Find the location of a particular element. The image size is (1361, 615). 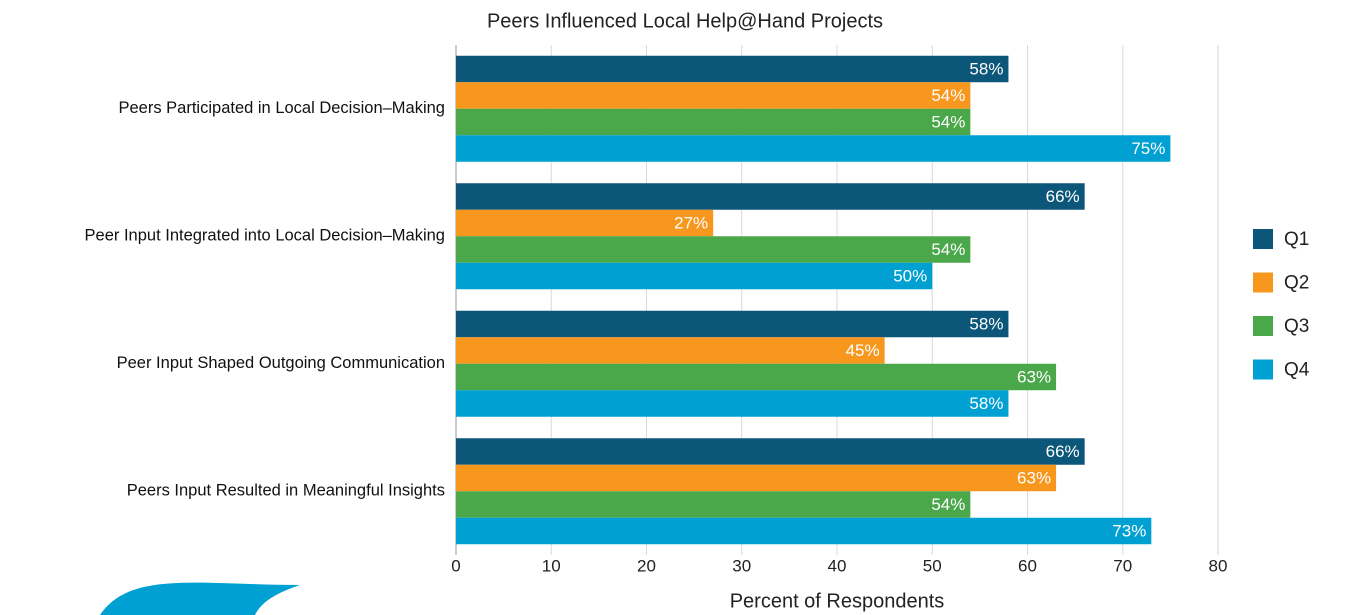

value-label: 75% is located at coordinates (1148, 148).